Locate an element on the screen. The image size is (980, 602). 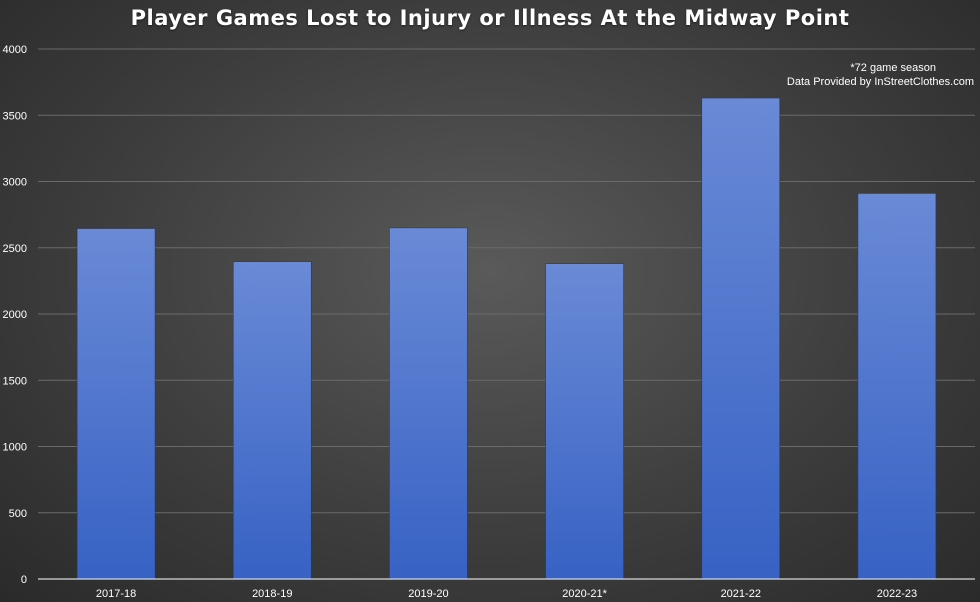
y-tick-label: 3500 is located at coordinates (15, 116).